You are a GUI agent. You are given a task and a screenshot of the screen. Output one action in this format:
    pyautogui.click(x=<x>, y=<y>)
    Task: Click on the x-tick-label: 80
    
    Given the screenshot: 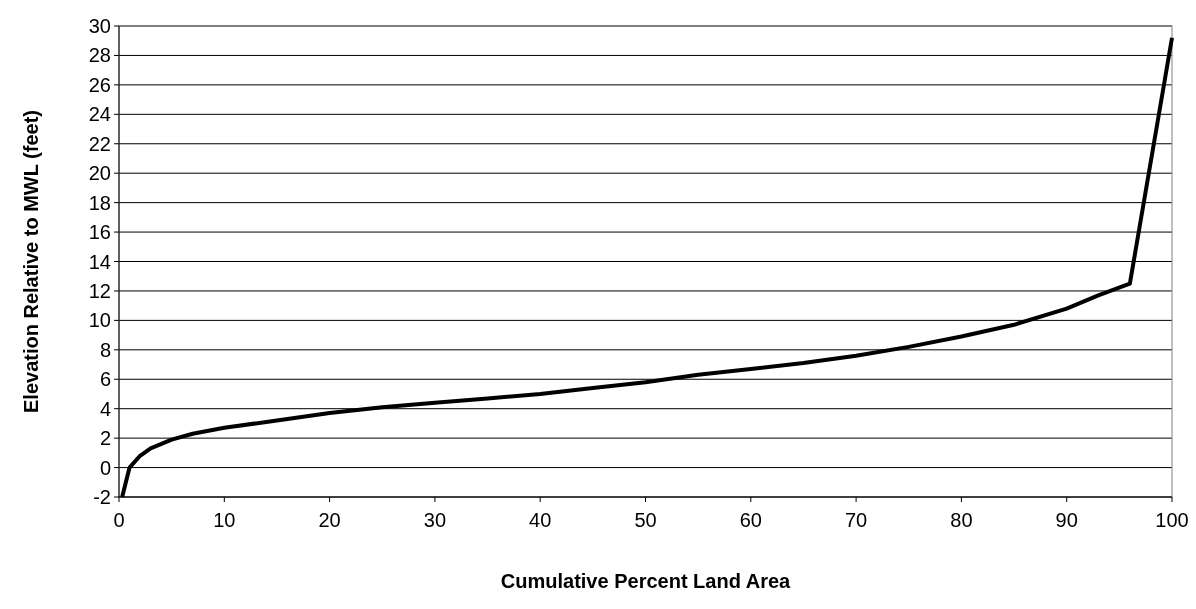 What is the action you would take?
    pyautogui.click(x=961, y=520)
    